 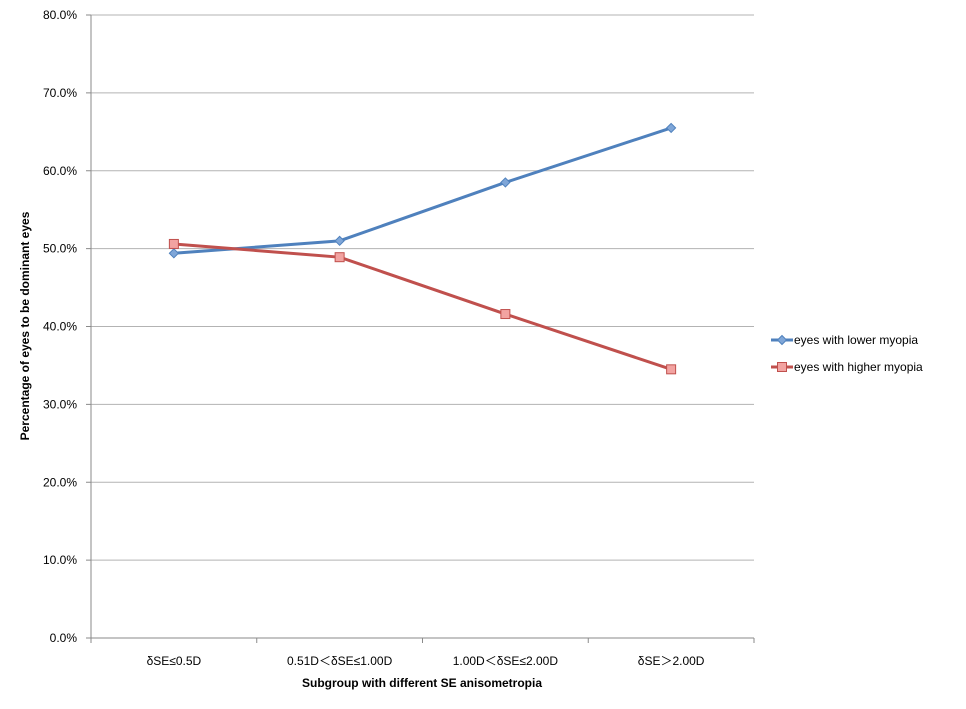 I want to click on x-tick-label: 0.51D＜δSE≤1.00D, so click(x=340, y=661).